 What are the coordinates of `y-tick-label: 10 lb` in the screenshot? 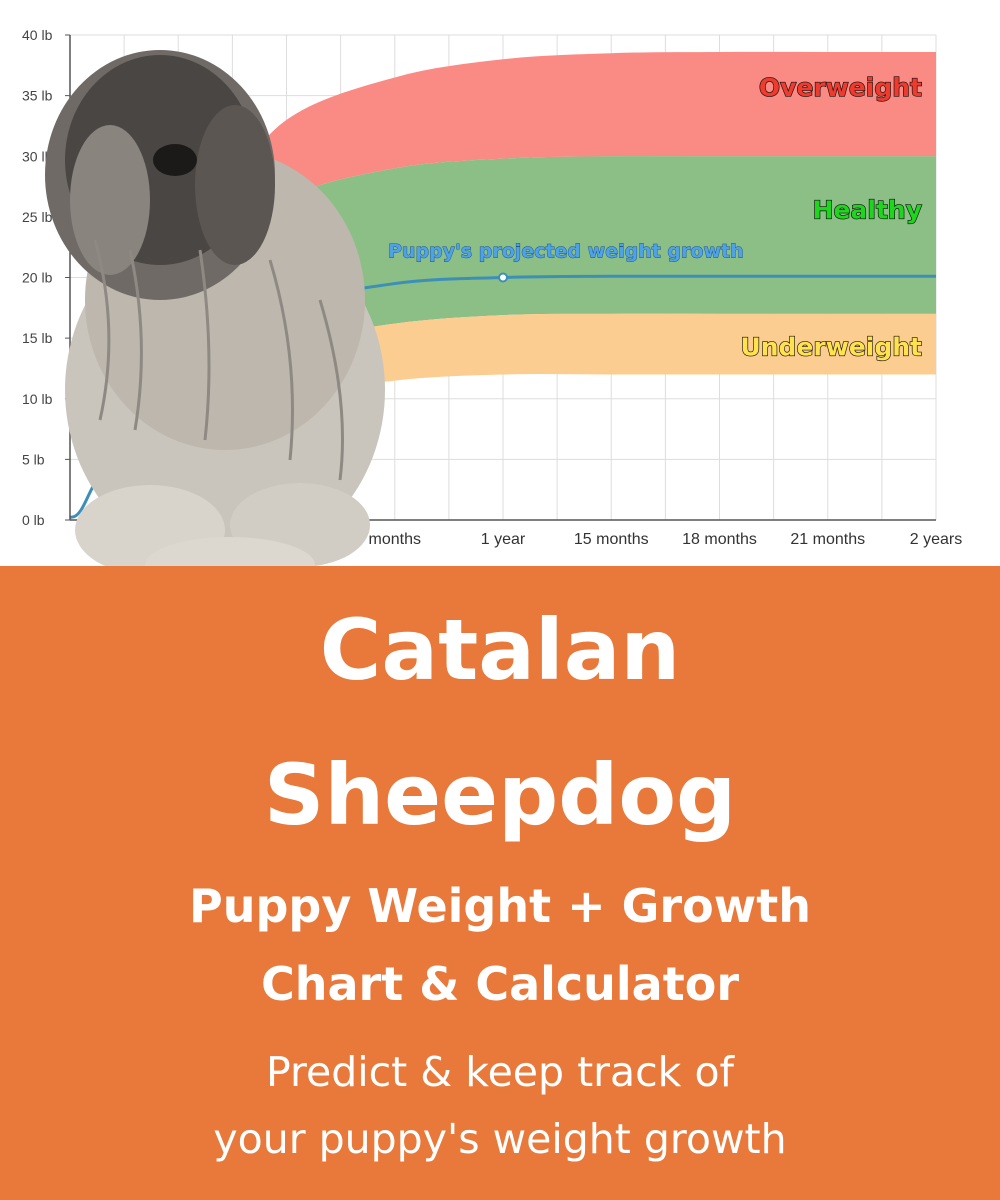 It's located at (37, 399).